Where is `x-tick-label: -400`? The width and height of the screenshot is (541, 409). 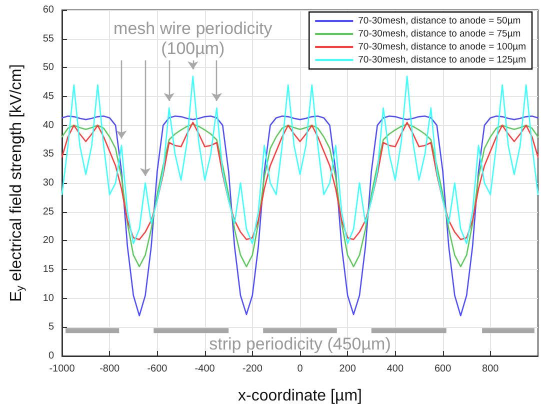
x-tick-label: -400 is located at coordinates (205, 369).